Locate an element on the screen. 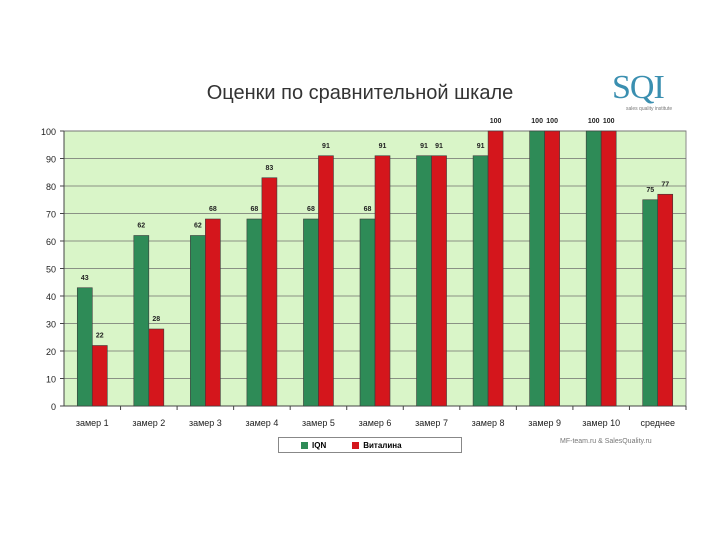 This screenshot has width=720, height=540. data-label: 77 is located at coordinates (665, 184).